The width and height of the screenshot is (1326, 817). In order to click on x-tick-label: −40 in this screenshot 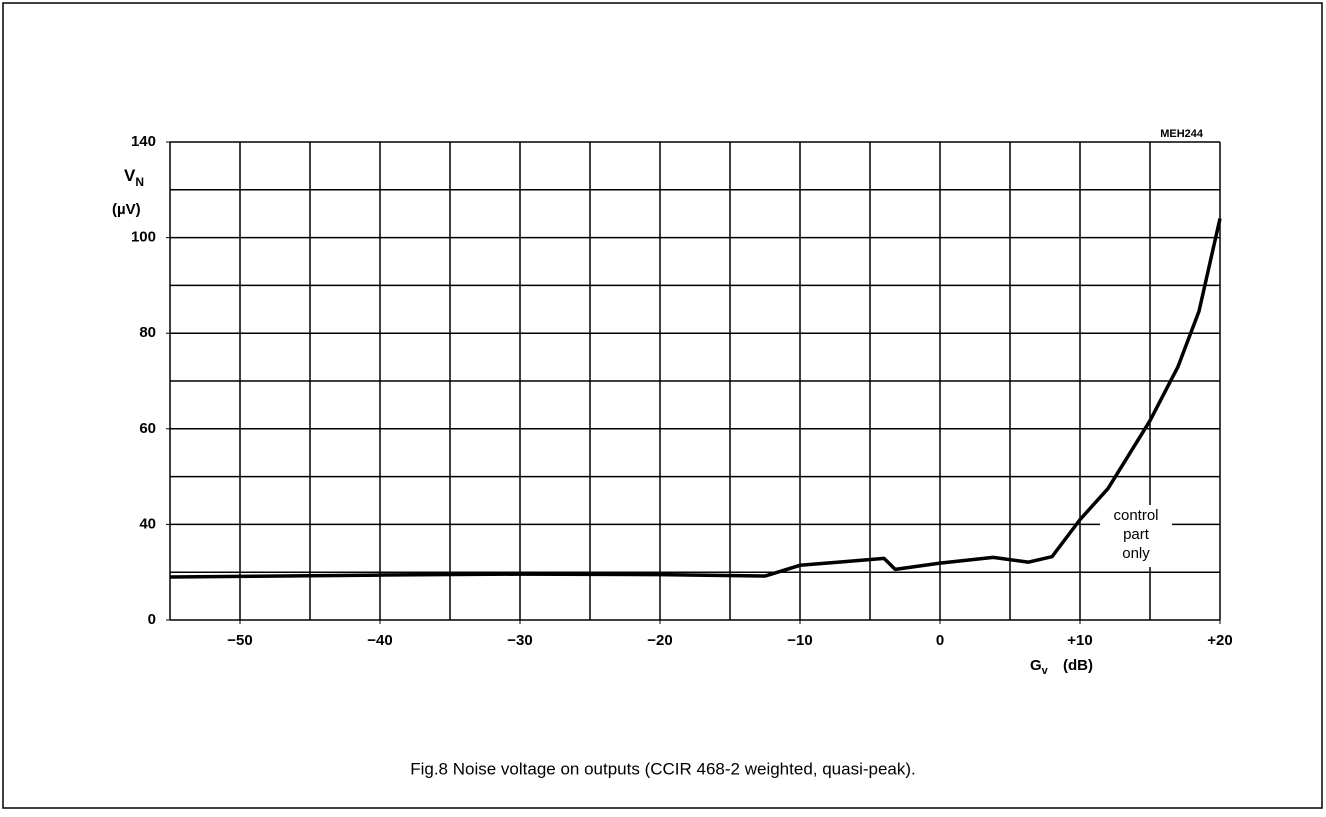, I will do `click(379, 640)`.